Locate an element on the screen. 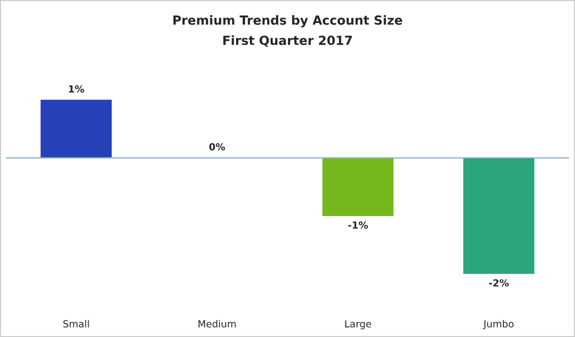  chart-title: Premium Trends by Account Size is located at coordinates (287, 21).